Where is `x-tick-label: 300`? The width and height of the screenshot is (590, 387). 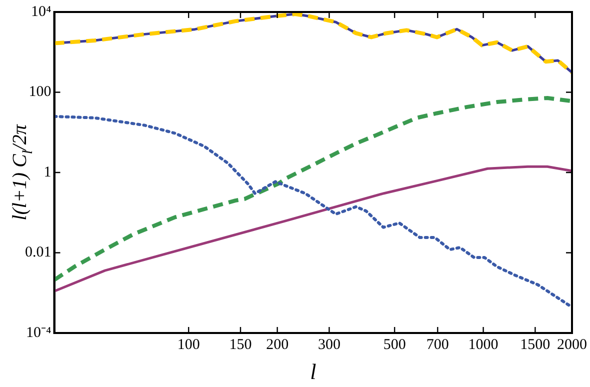
x-tick-label: 300 is located at coordinates (329, 344).